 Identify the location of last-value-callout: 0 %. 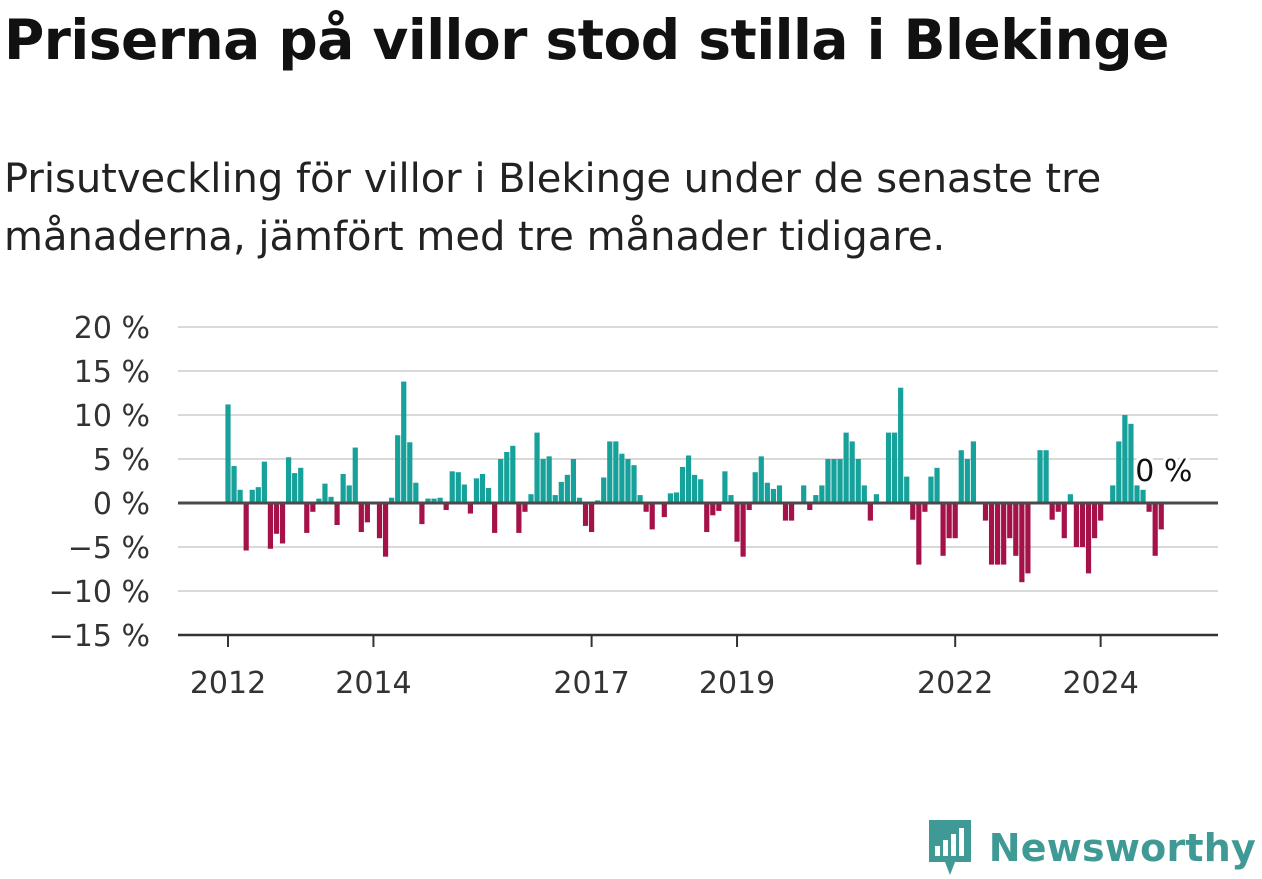
(1164, 472).